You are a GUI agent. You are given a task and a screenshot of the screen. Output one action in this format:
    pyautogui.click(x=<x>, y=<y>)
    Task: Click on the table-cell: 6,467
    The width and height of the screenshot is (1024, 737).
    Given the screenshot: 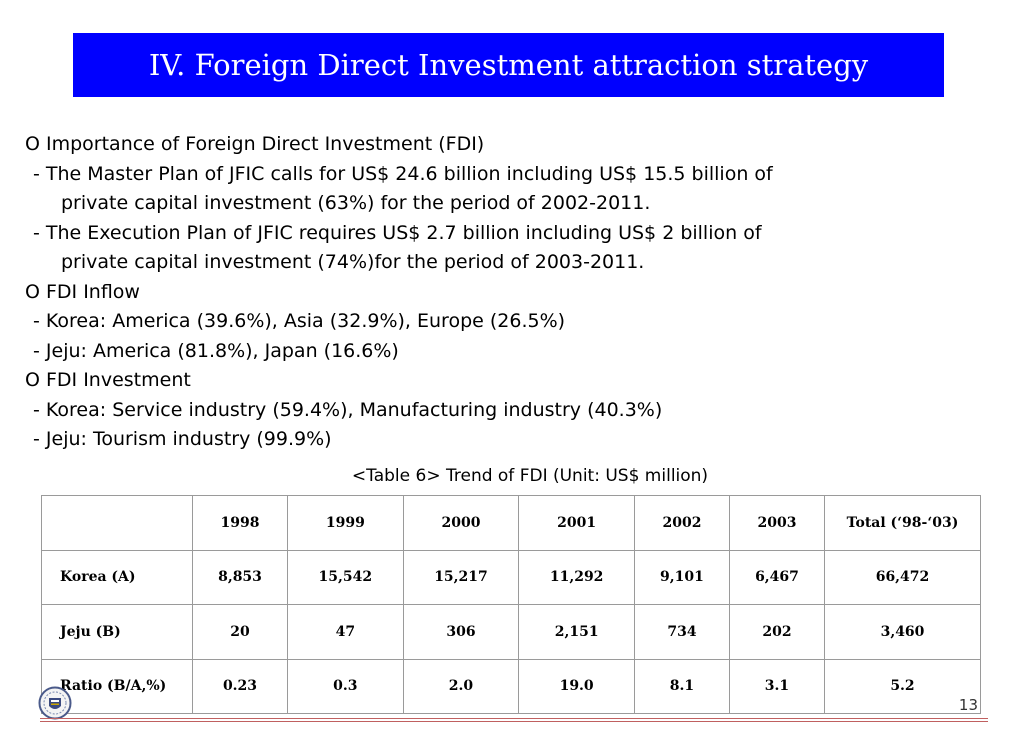 What is the action you would take?
    pyautogui.click(x=777, y=577)
    